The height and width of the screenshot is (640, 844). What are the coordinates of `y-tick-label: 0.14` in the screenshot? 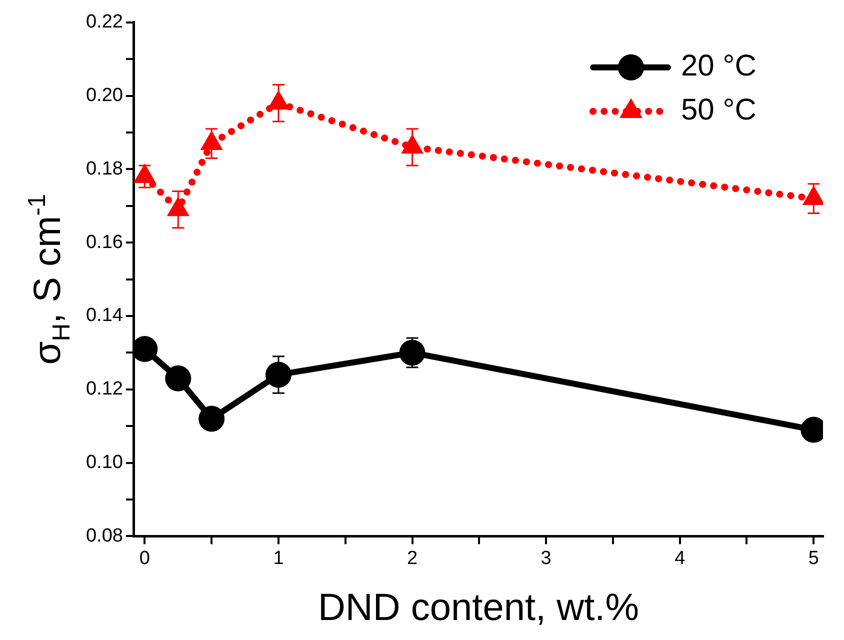 It's located at (105, 315).